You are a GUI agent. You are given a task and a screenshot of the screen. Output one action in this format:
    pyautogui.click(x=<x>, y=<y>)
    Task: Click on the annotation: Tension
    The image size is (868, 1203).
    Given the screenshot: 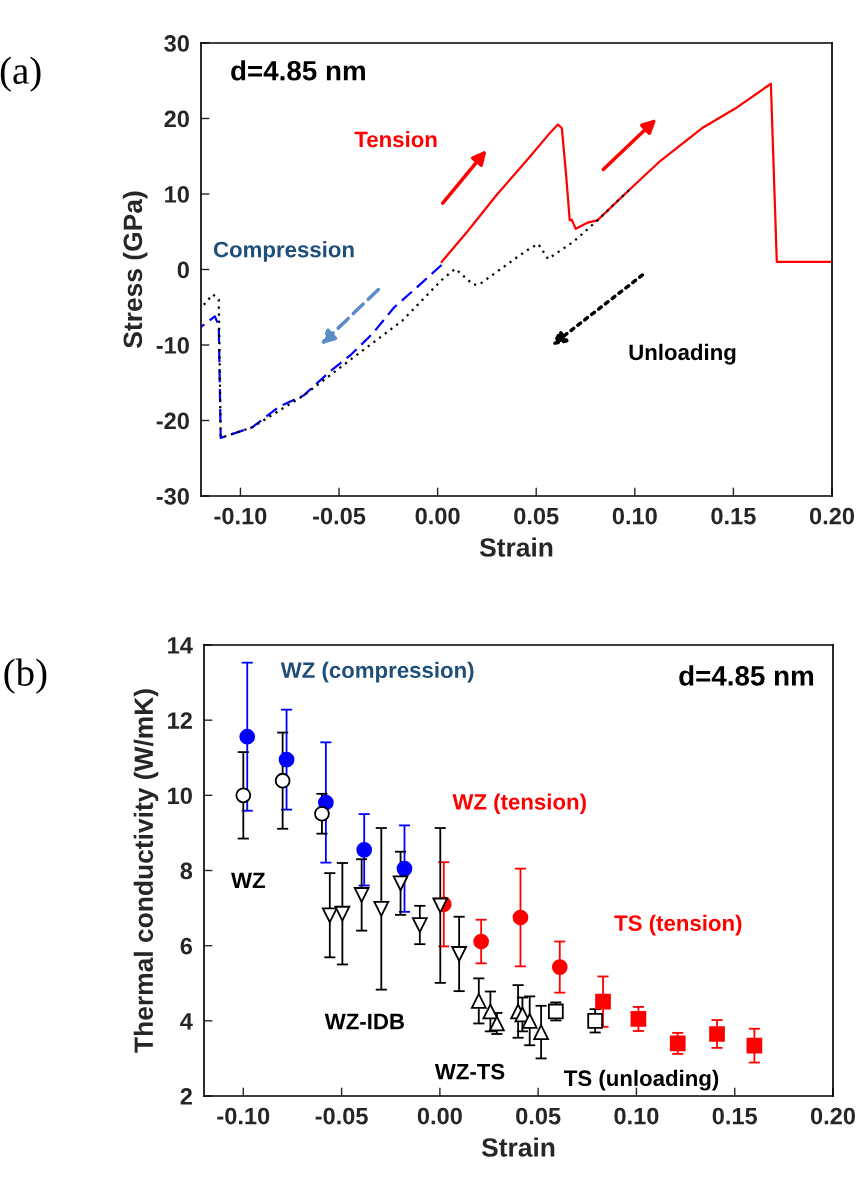 What is the action you would take?
    pyautogui.click(x=395, y=139)
    